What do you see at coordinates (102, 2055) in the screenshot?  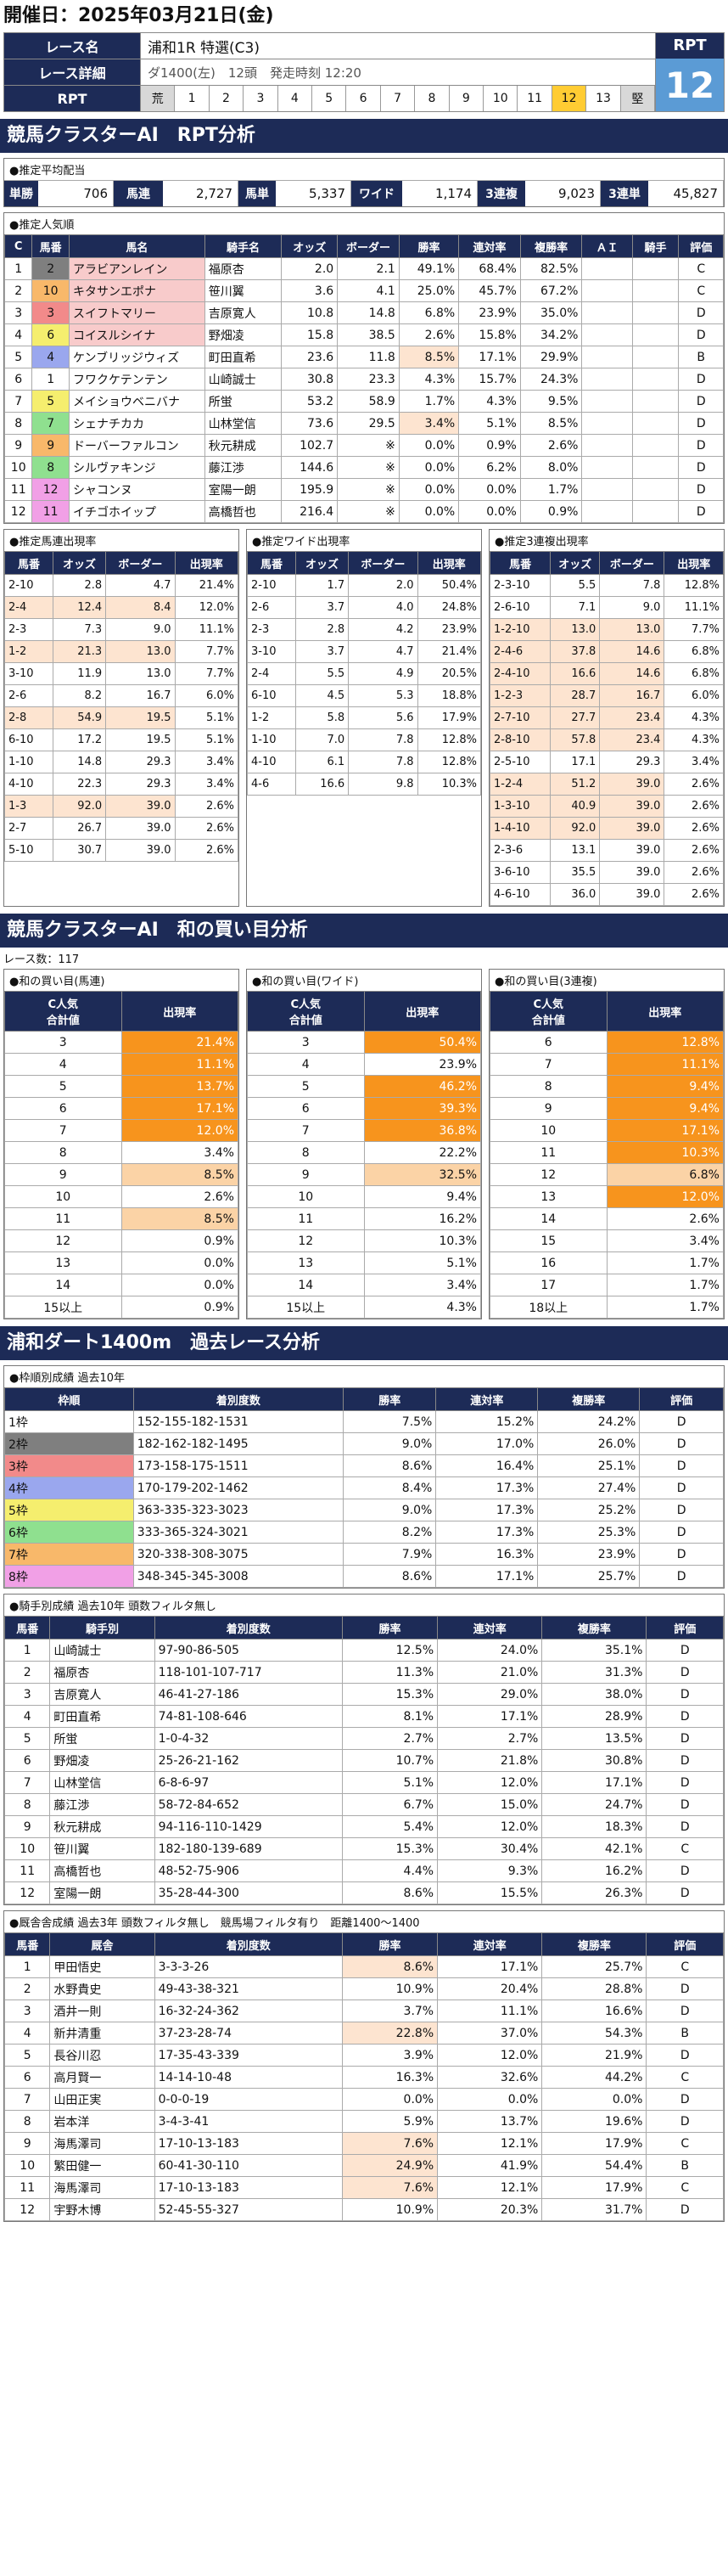 I see `cell: 長谷川忍` at bounding box center [102, 2055].